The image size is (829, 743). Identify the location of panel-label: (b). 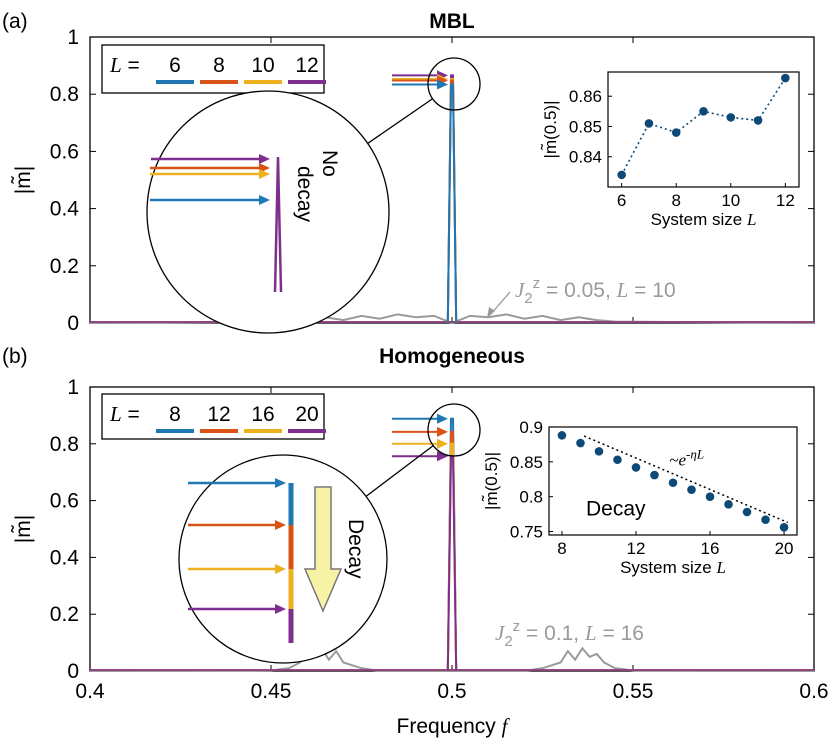
(15, 356).